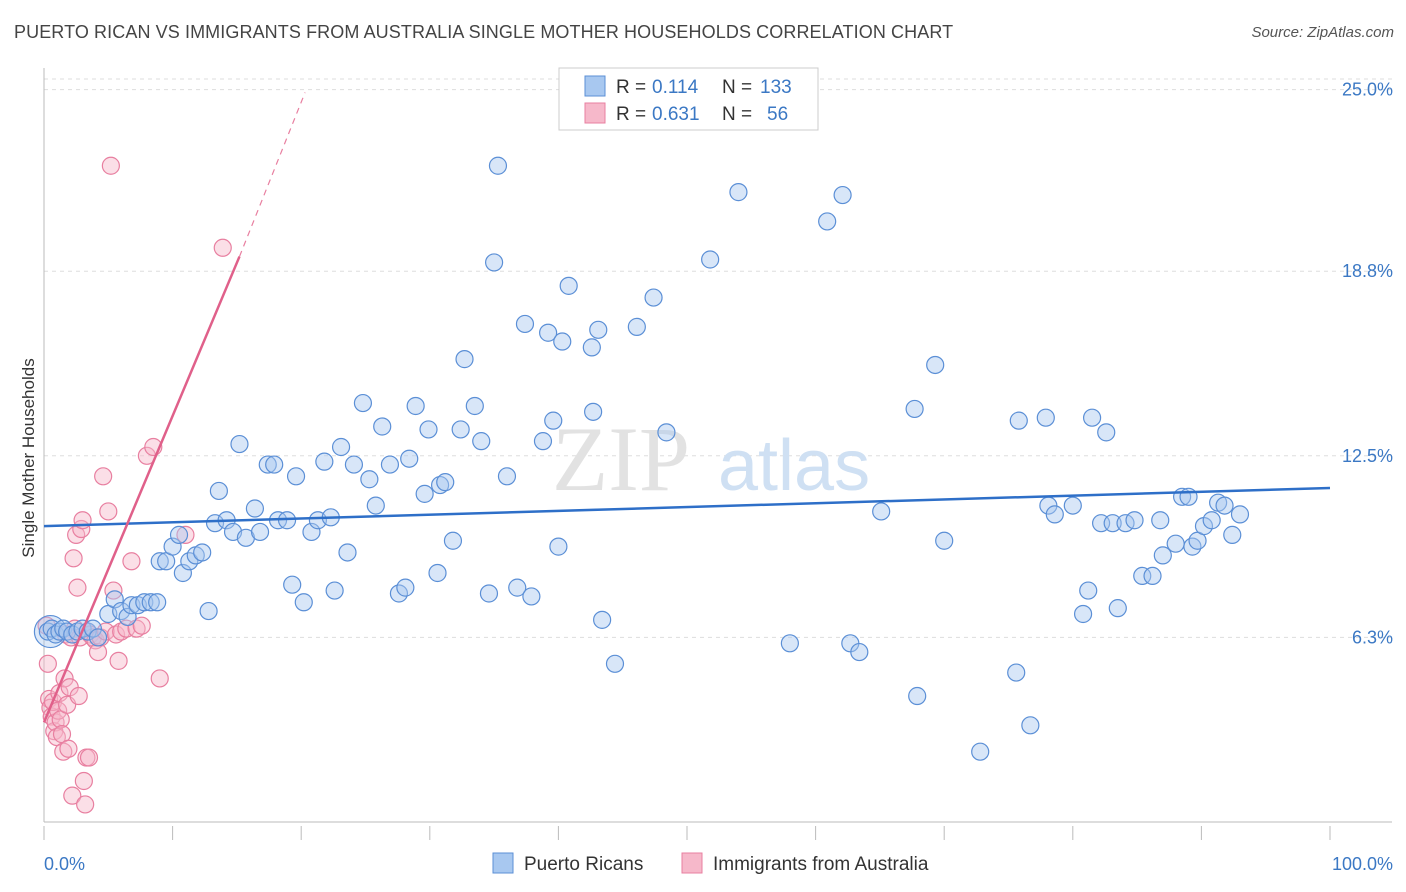 The height and width of the screenshot is (892, 1406). Describe the element at coordinates (710, 863) in the screenshot. I see `bottom-legend: Puerto Ricans Immigrants from Australia` at that location.